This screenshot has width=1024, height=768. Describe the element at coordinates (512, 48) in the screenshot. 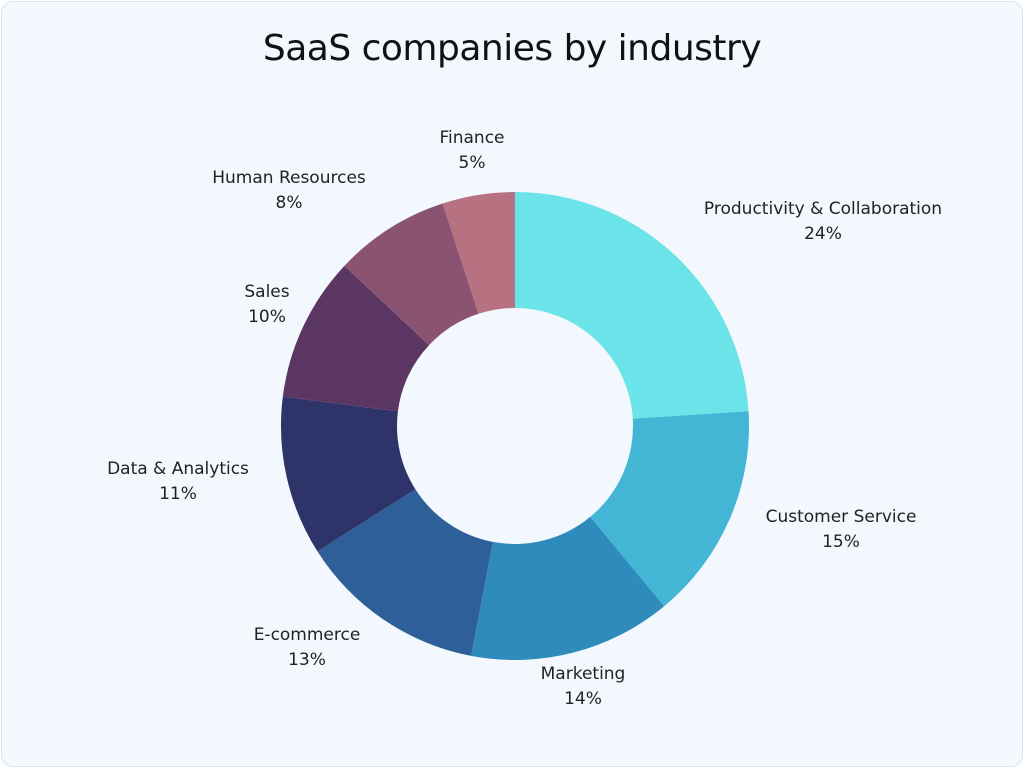

I see `chart-title: SaaS companies by industry` at that location.